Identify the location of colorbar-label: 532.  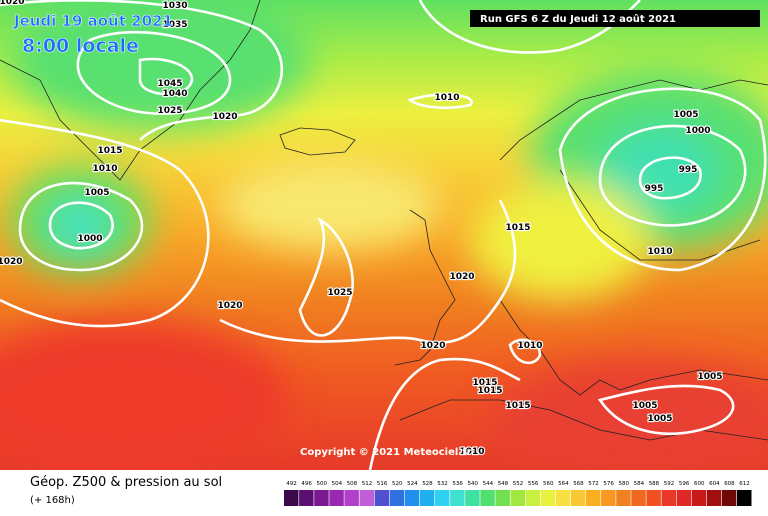
(442, 484).